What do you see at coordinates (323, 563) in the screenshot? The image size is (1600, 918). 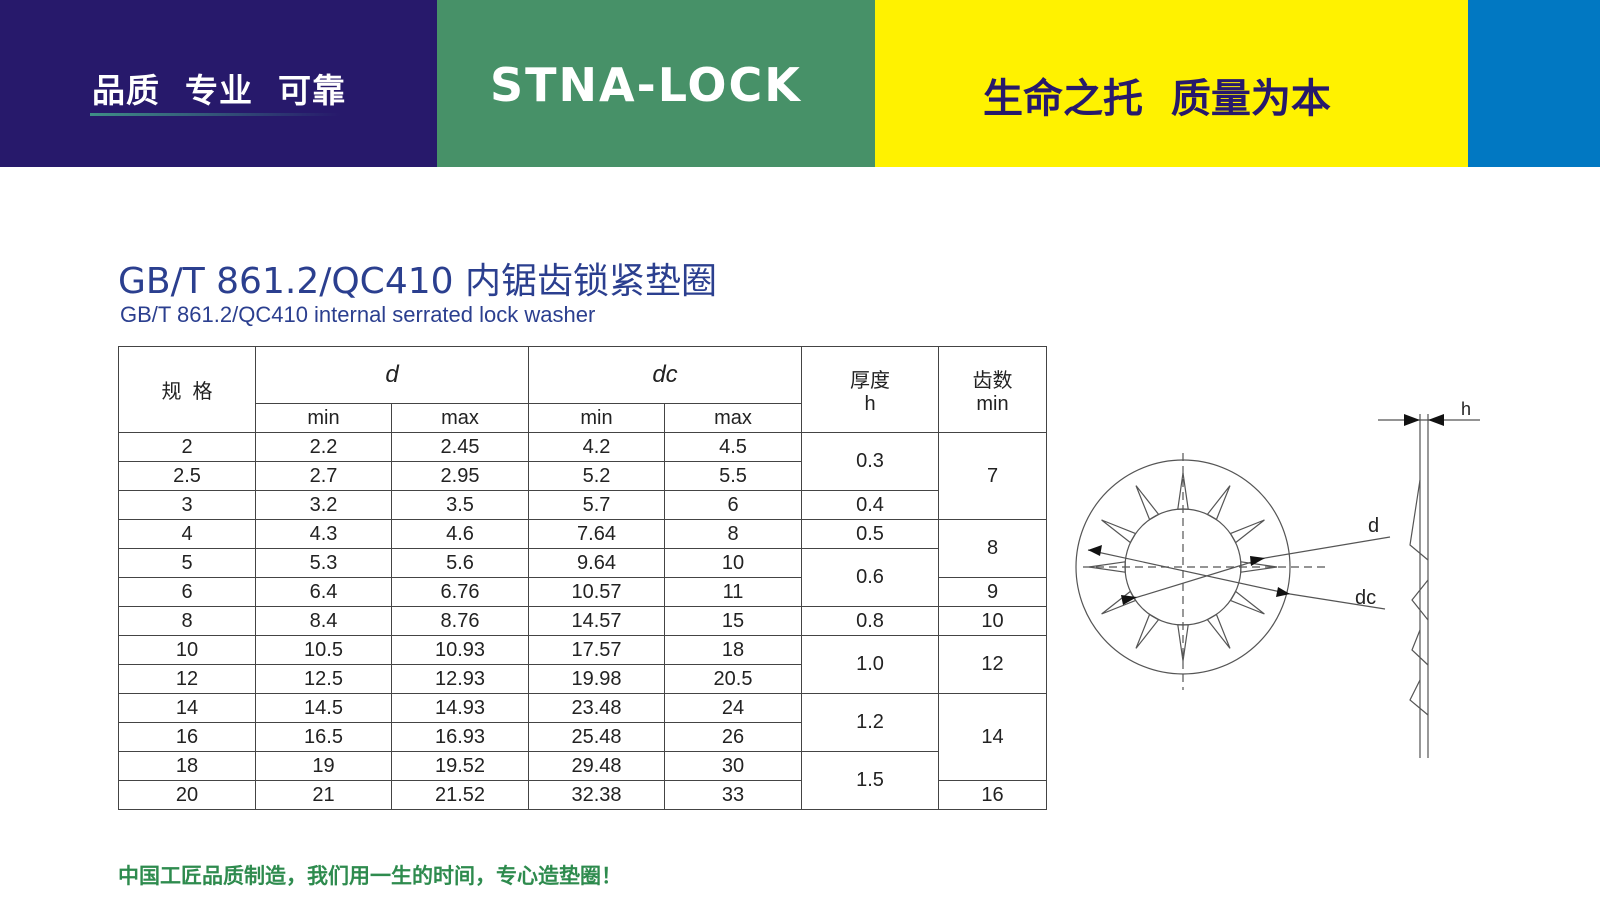 I see `cell-d-min: 5.3` at bounding box center [323, 563].